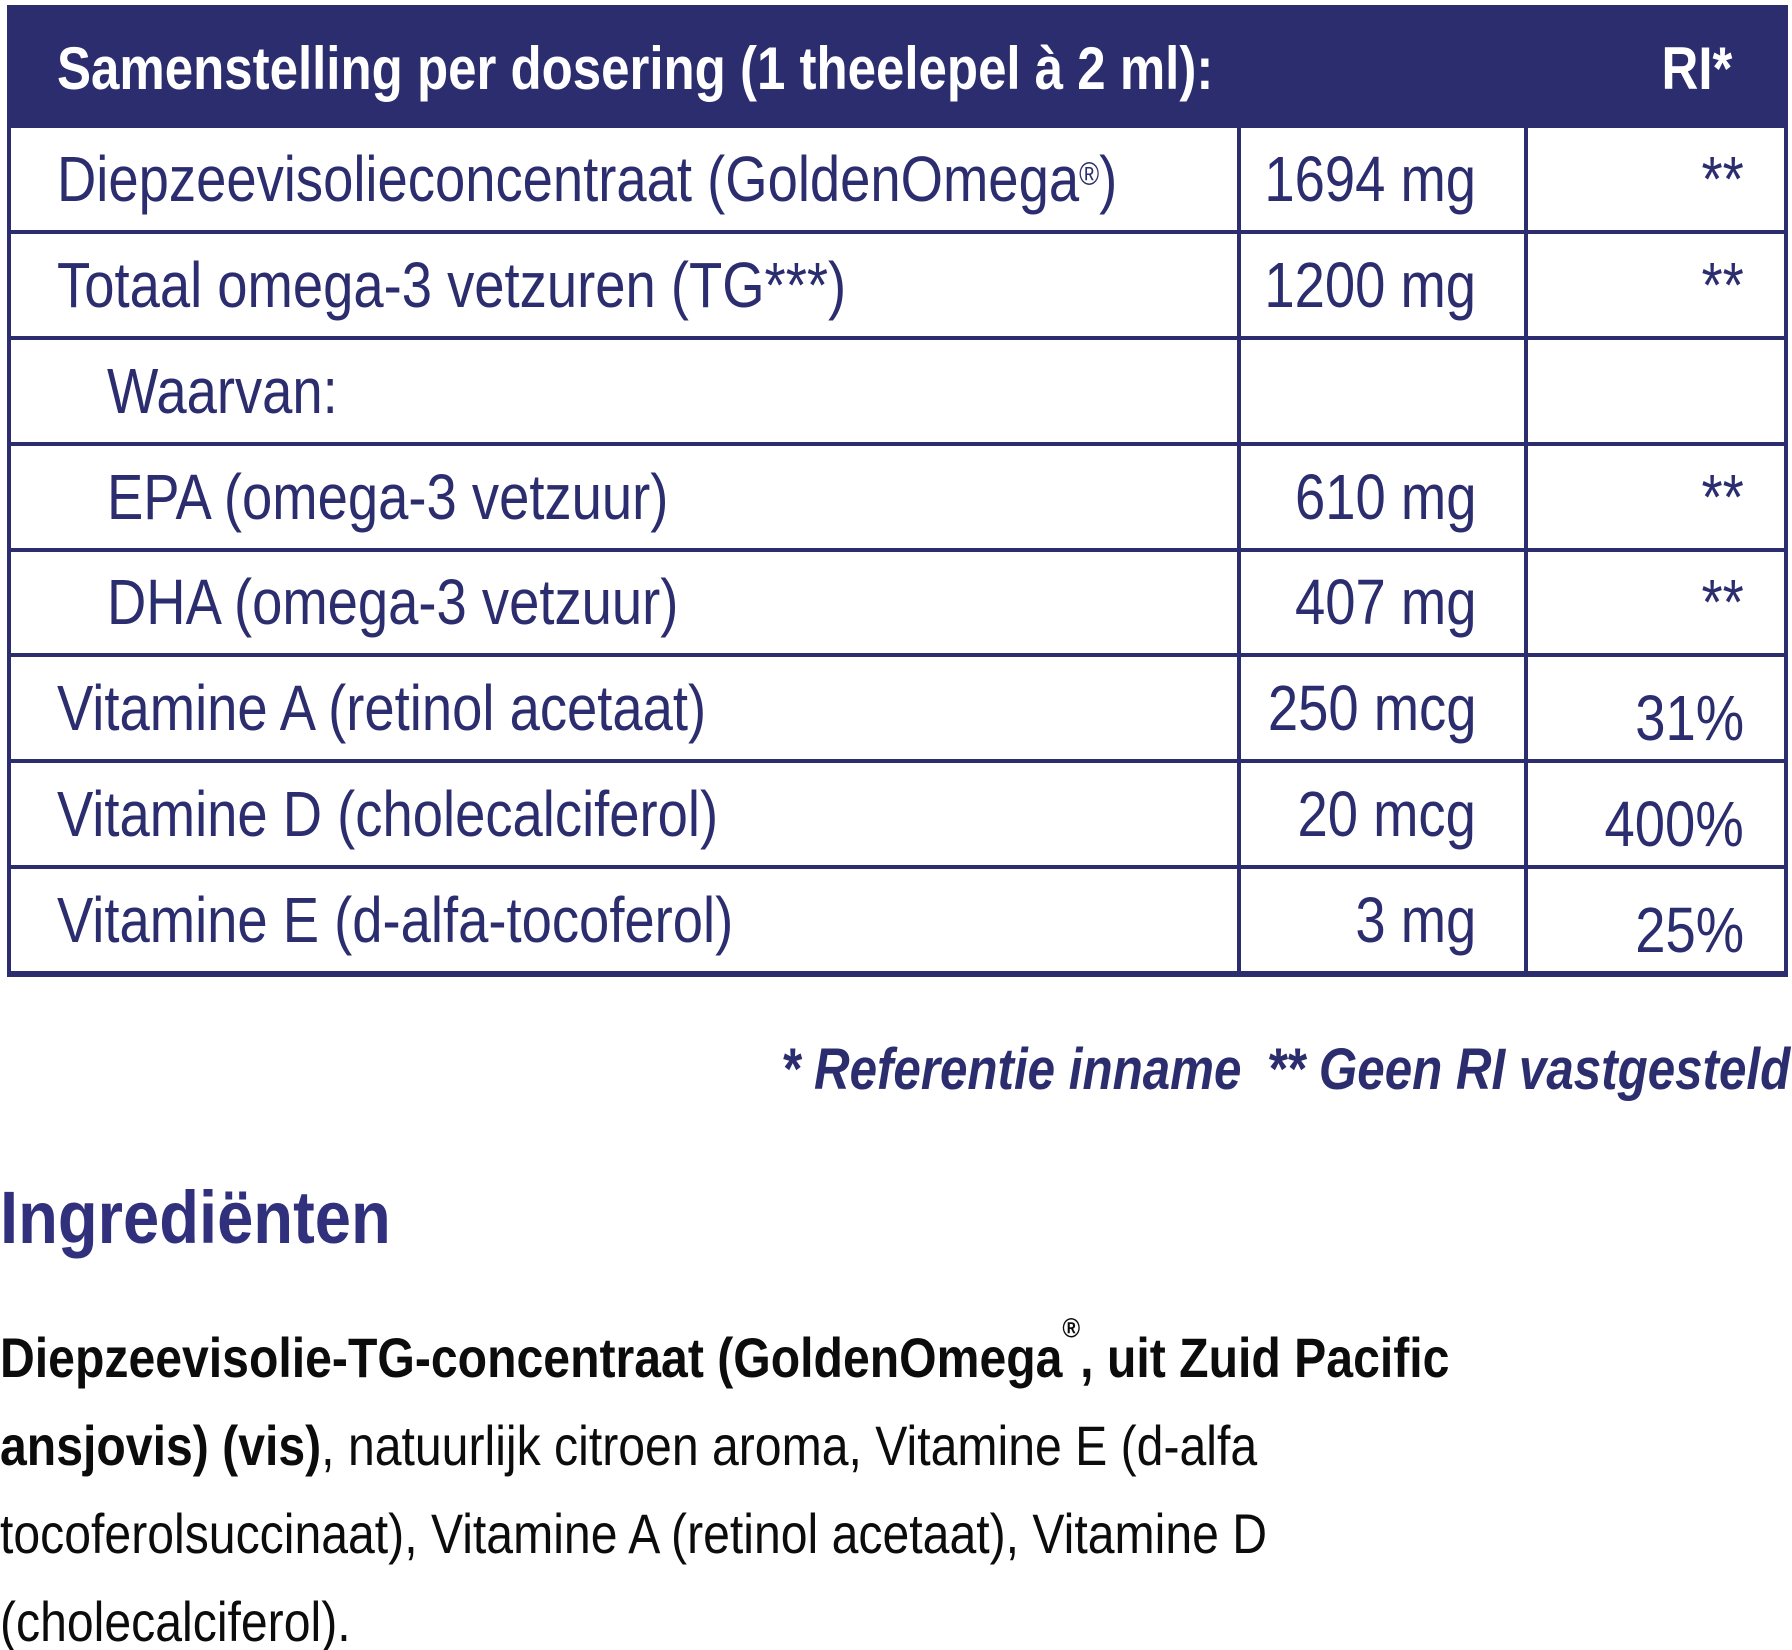 This screenshot has height=1650, width=1792. I want to click on amount-value: 1200 mg, so click(1370, 284).